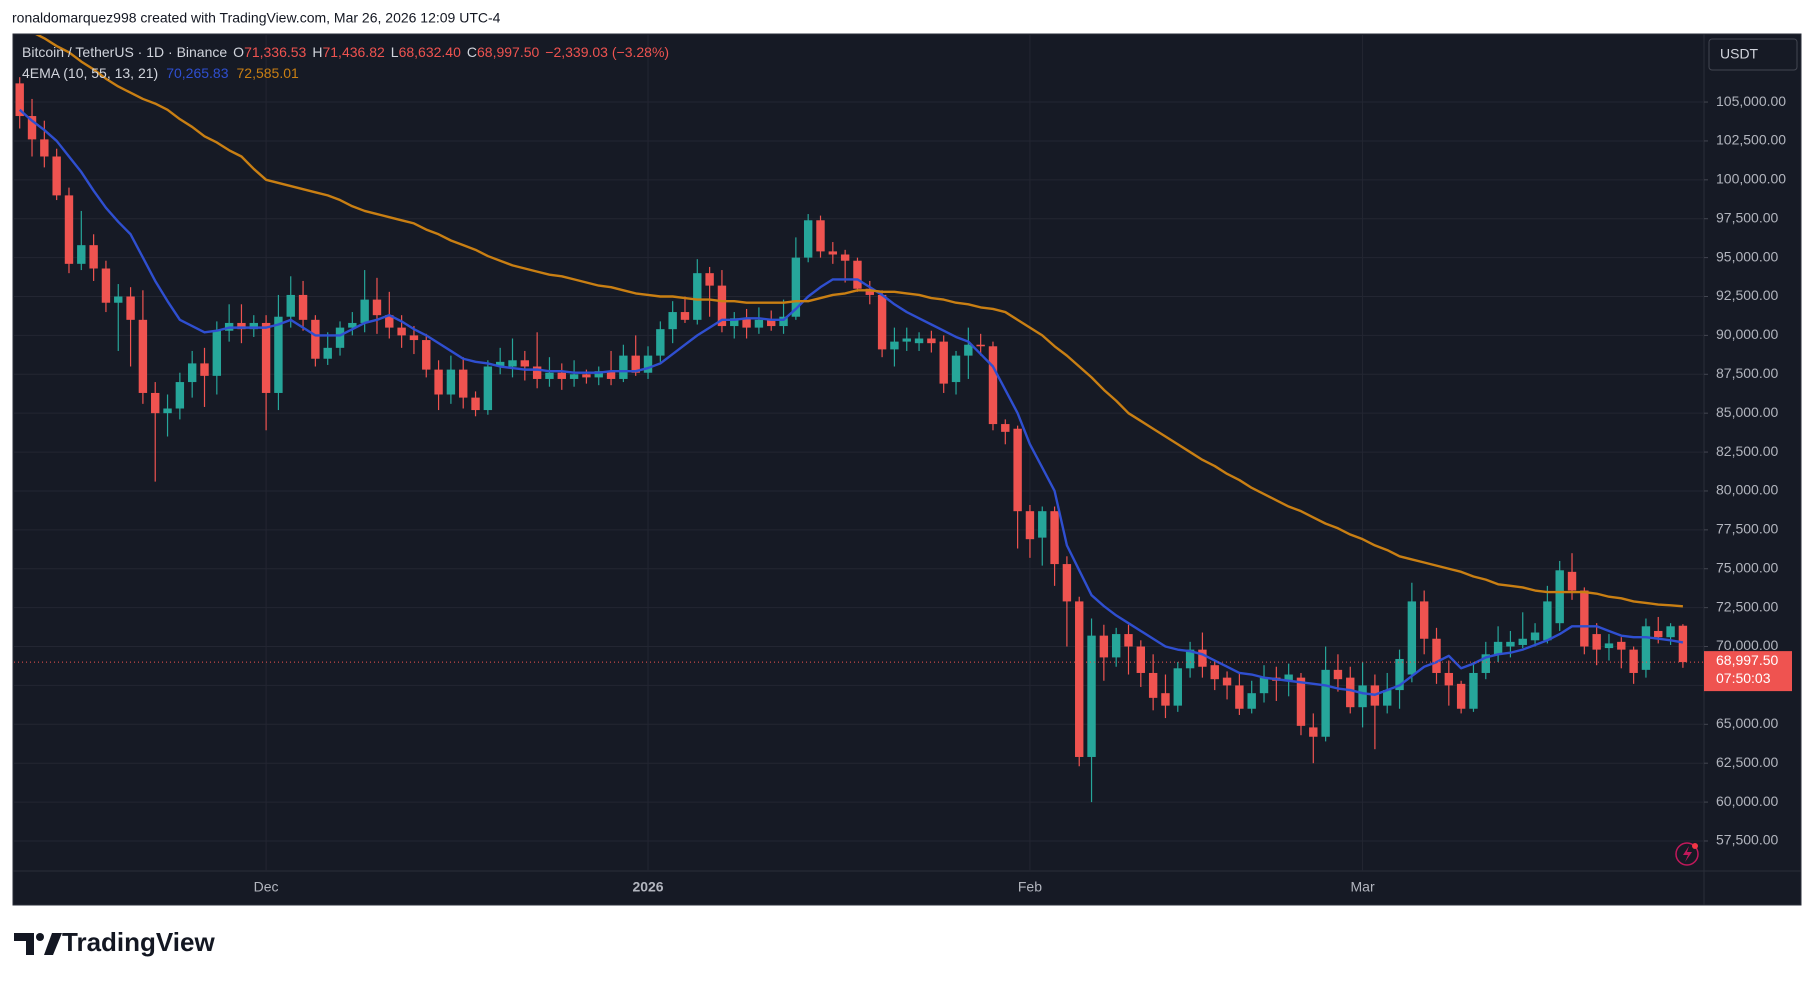 The image size is (1814, 981). Describe the element at coordinates (124, 52) in the screenshot. I see `symbol: Bitcoin / TetherUS · 1D · Binance` at that location.